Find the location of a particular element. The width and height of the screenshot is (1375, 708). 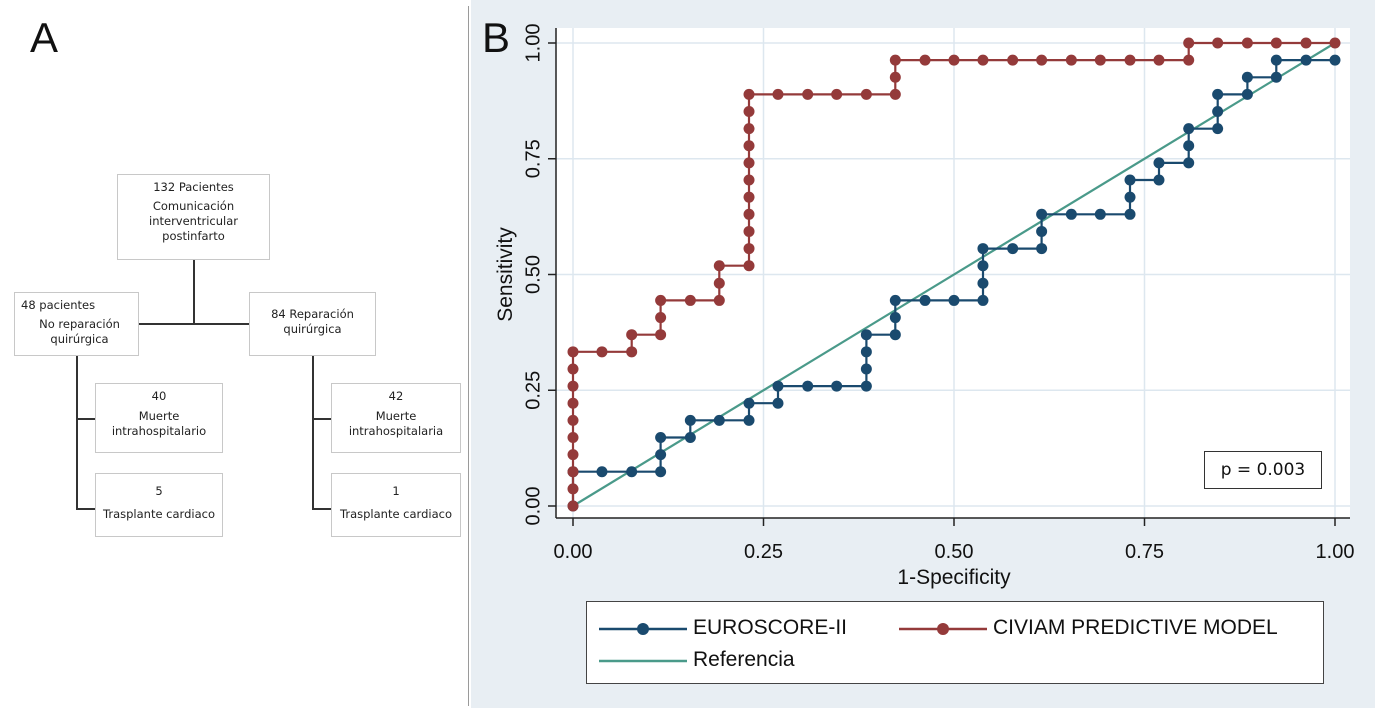

x-axis-label: 1-Specificity is located at coordinates (954, 577).